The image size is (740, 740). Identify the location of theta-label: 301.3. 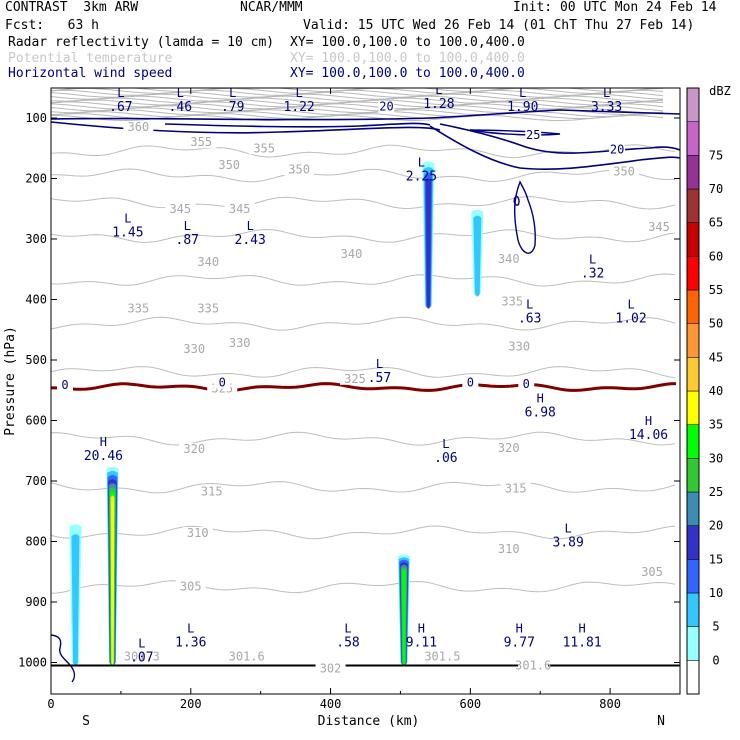
(142, 656).